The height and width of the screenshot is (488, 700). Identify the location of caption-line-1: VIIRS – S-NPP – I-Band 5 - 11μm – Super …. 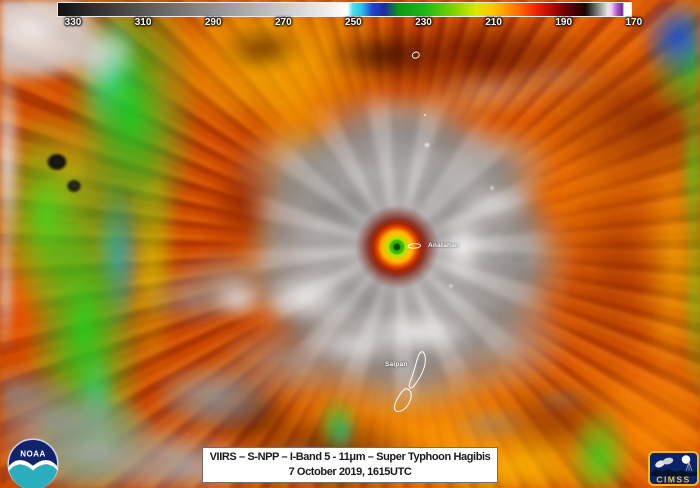
(350, 456).